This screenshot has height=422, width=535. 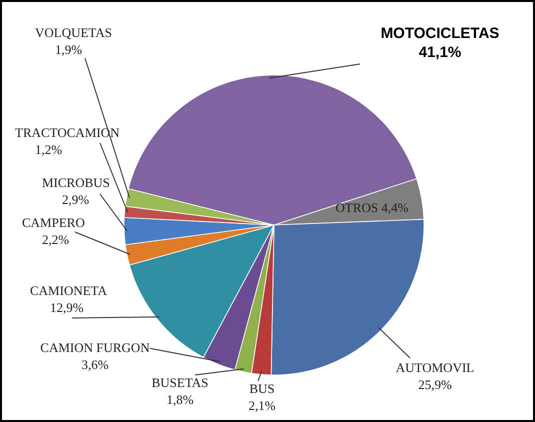 I want to click on data-label: 1,8%, so click(x=180, y=399).